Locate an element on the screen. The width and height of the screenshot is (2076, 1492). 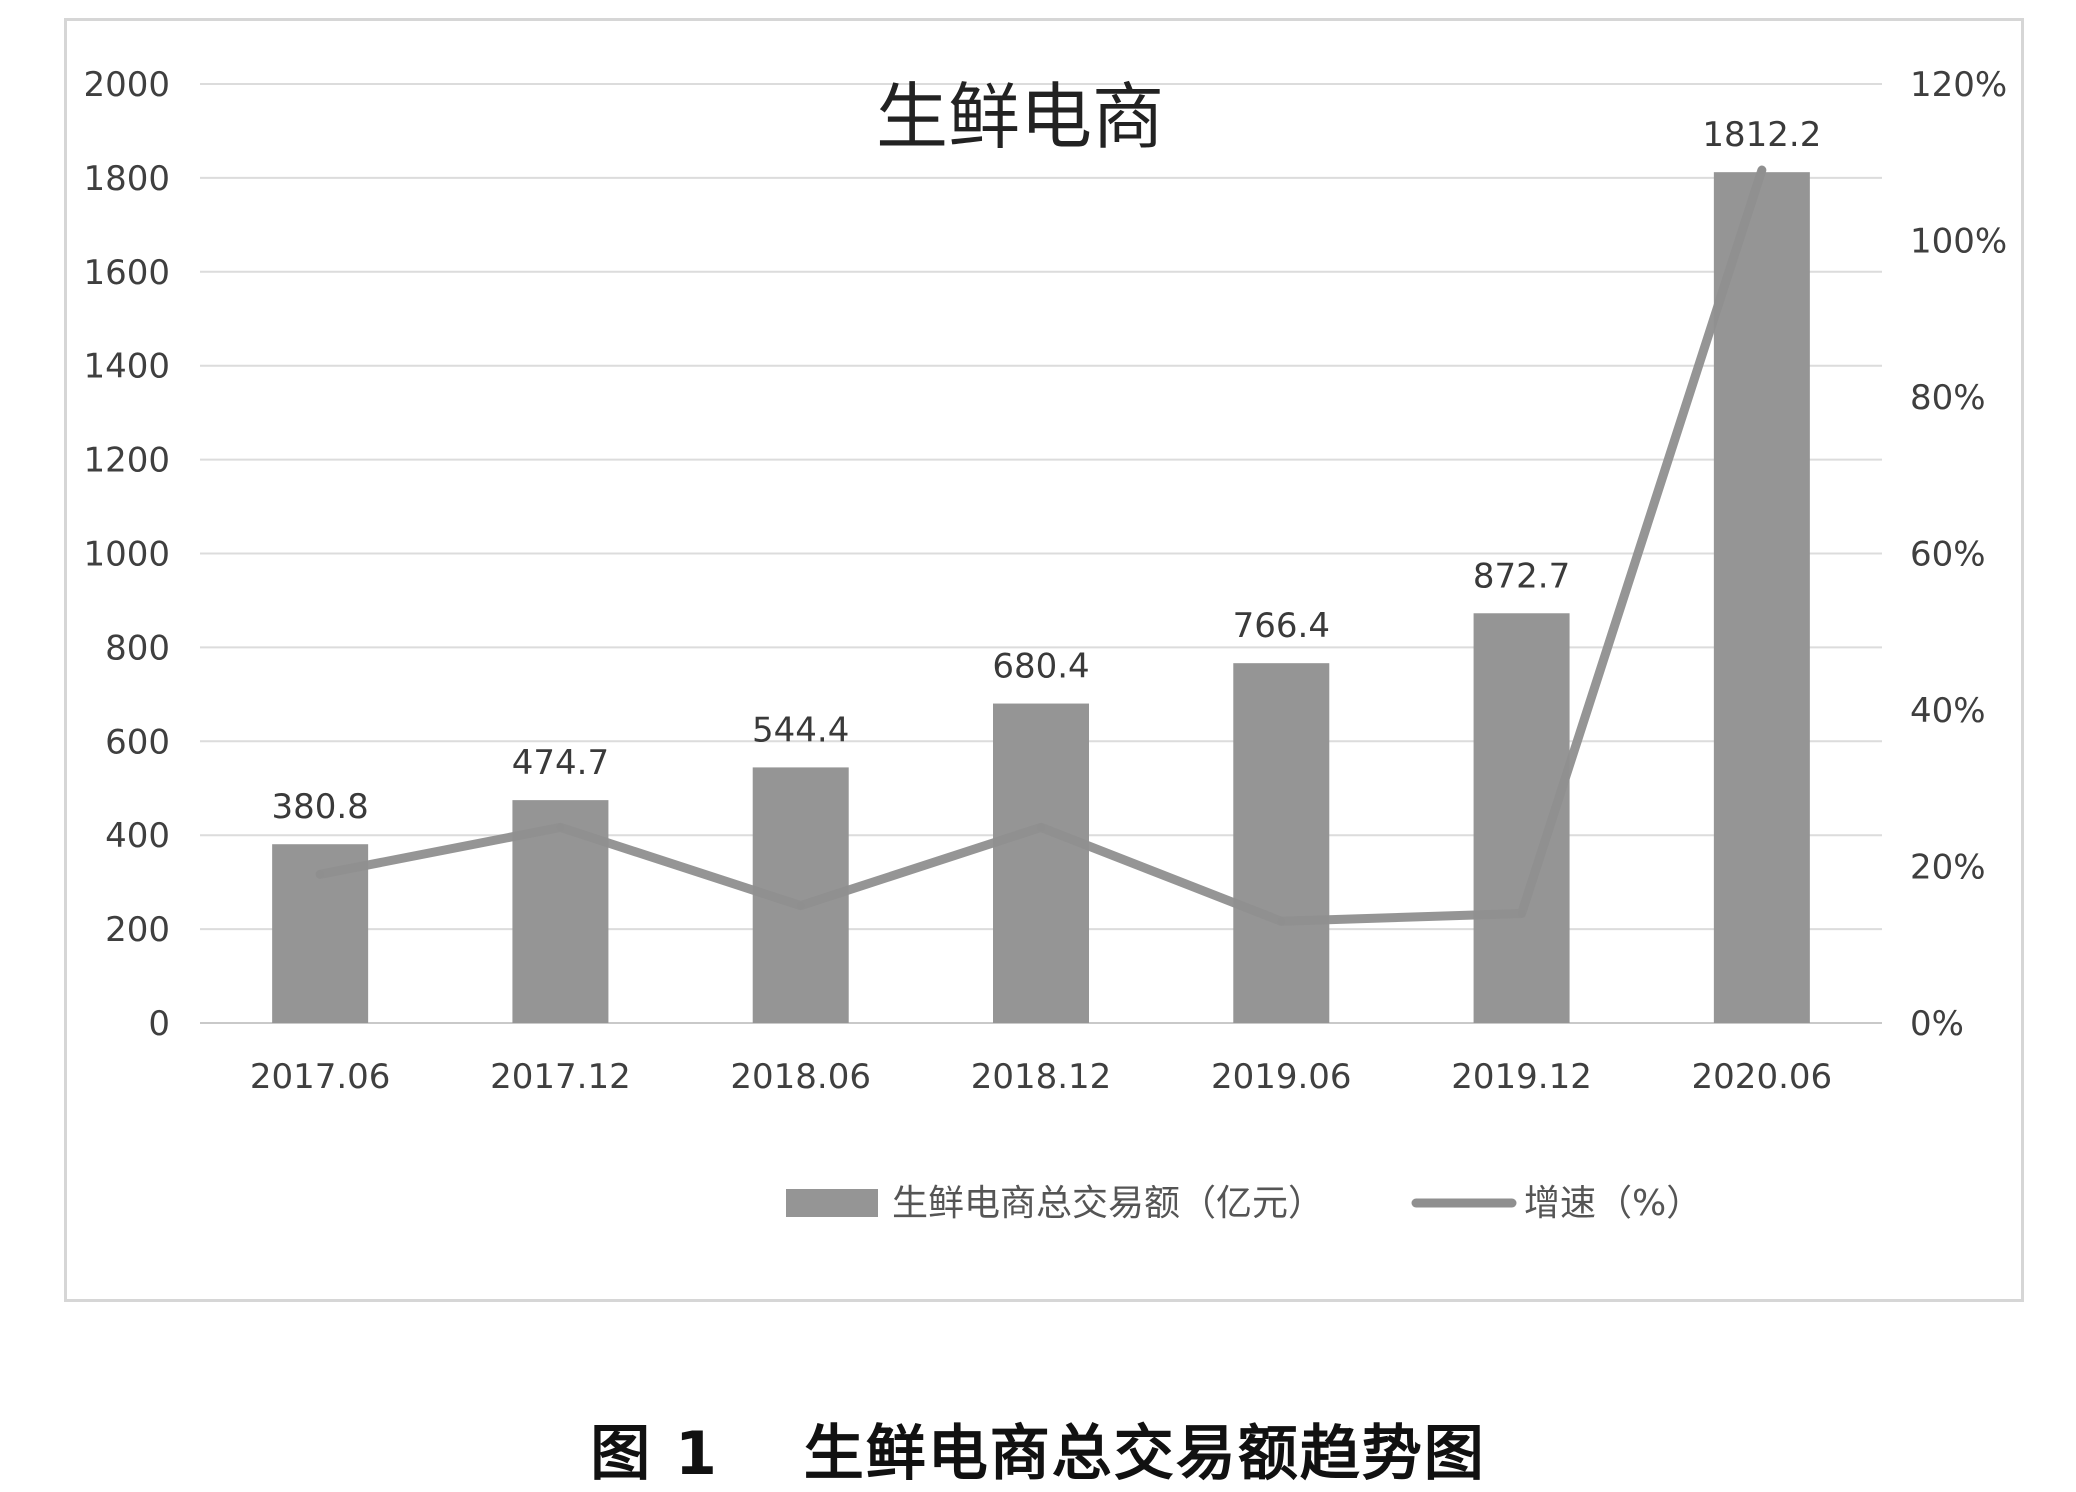
y-left-tick-label: 200 is located at coordinates (137, 930).